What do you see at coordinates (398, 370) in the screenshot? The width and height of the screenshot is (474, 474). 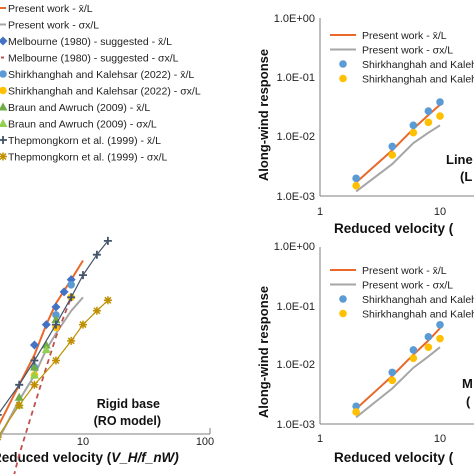 I see `panel-c-plot-area` at bounding box center [398, 370].